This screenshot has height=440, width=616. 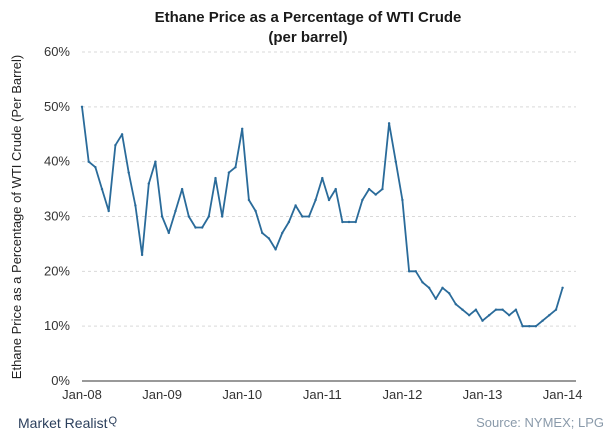 I want to click on y-tick-label: 60%, so click(x=57, y=51).